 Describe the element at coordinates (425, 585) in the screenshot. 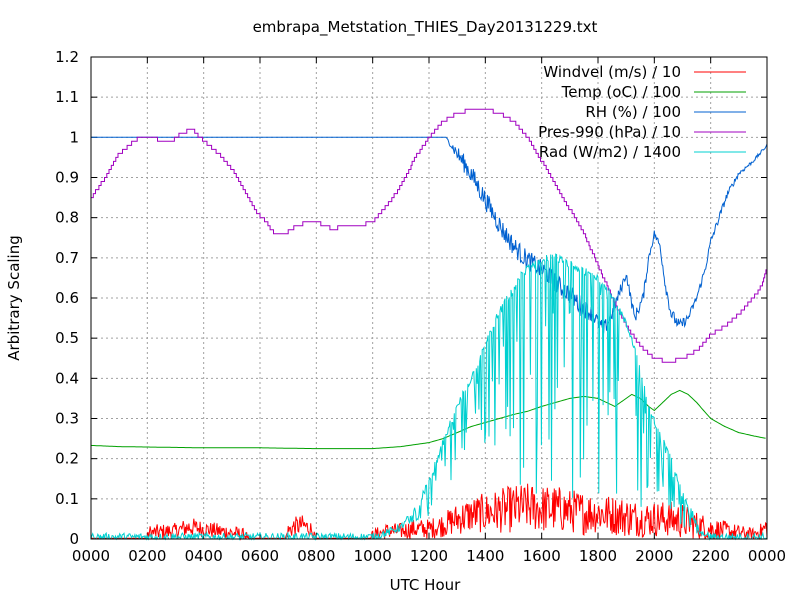

I see `x-axis-label: UTC Hour` at that location.